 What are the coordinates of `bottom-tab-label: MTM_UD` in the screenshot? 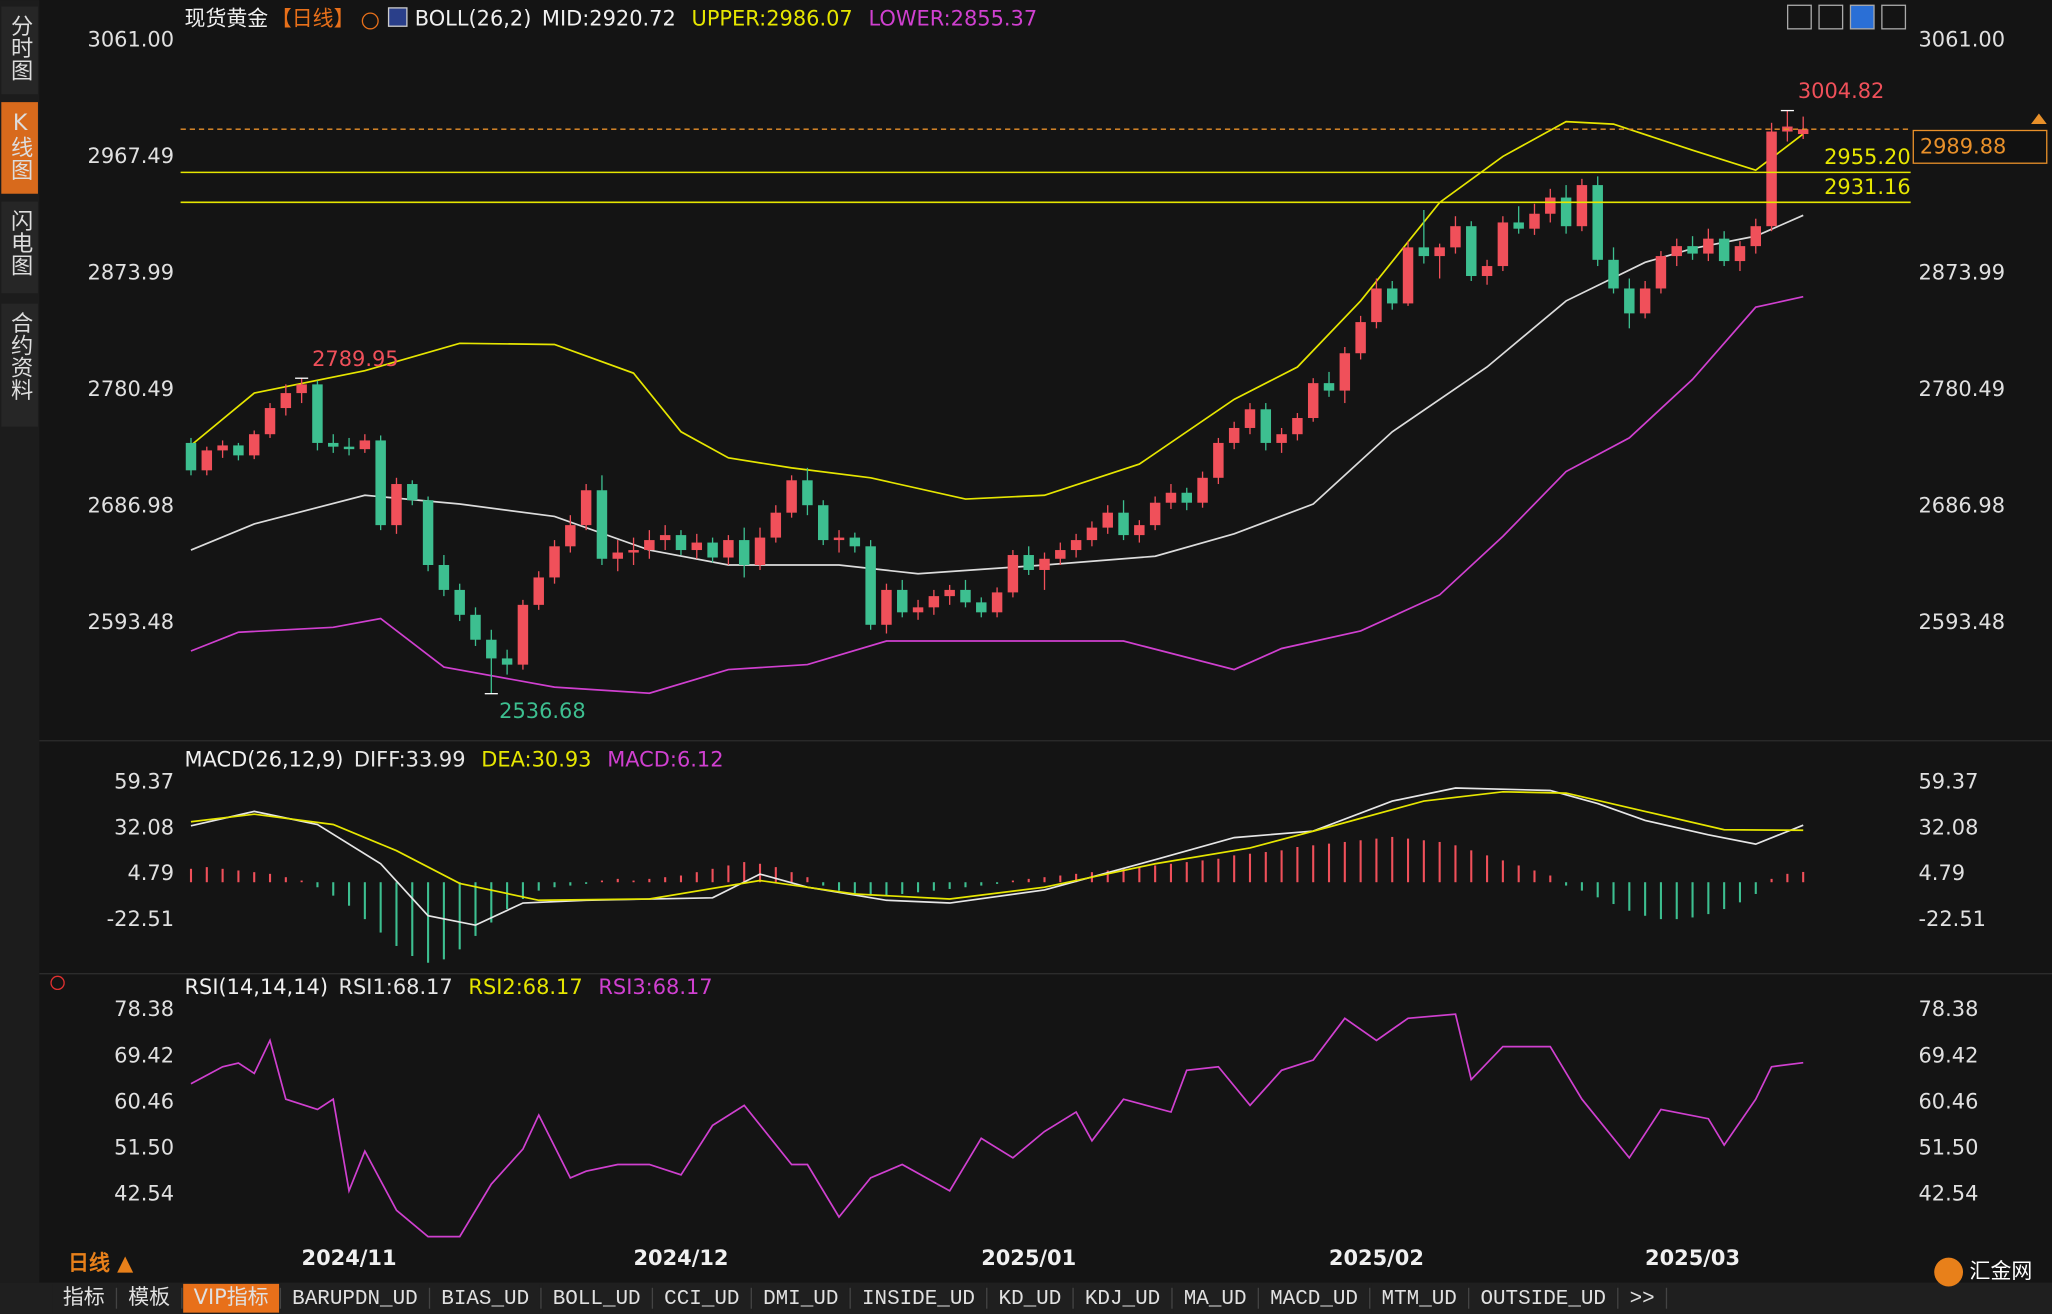 It's located at (1419, 1299).